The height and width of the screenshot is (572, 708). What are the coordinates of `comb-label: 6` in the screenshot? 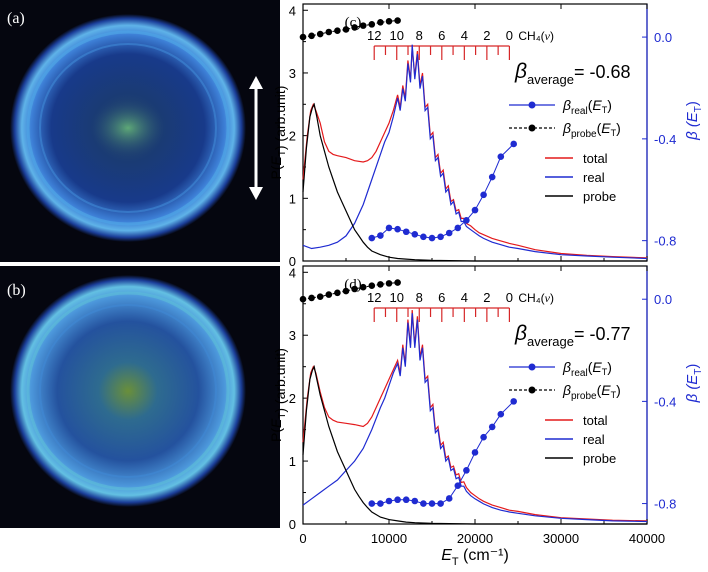 It's located at (441, 35).